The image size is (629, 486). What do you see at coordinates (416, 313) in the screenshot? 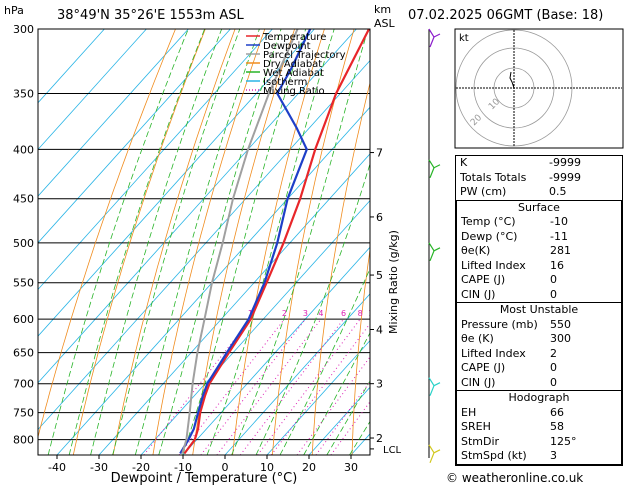
I see `mixing-ratio-label: 20` at bounding box center [416, 313].